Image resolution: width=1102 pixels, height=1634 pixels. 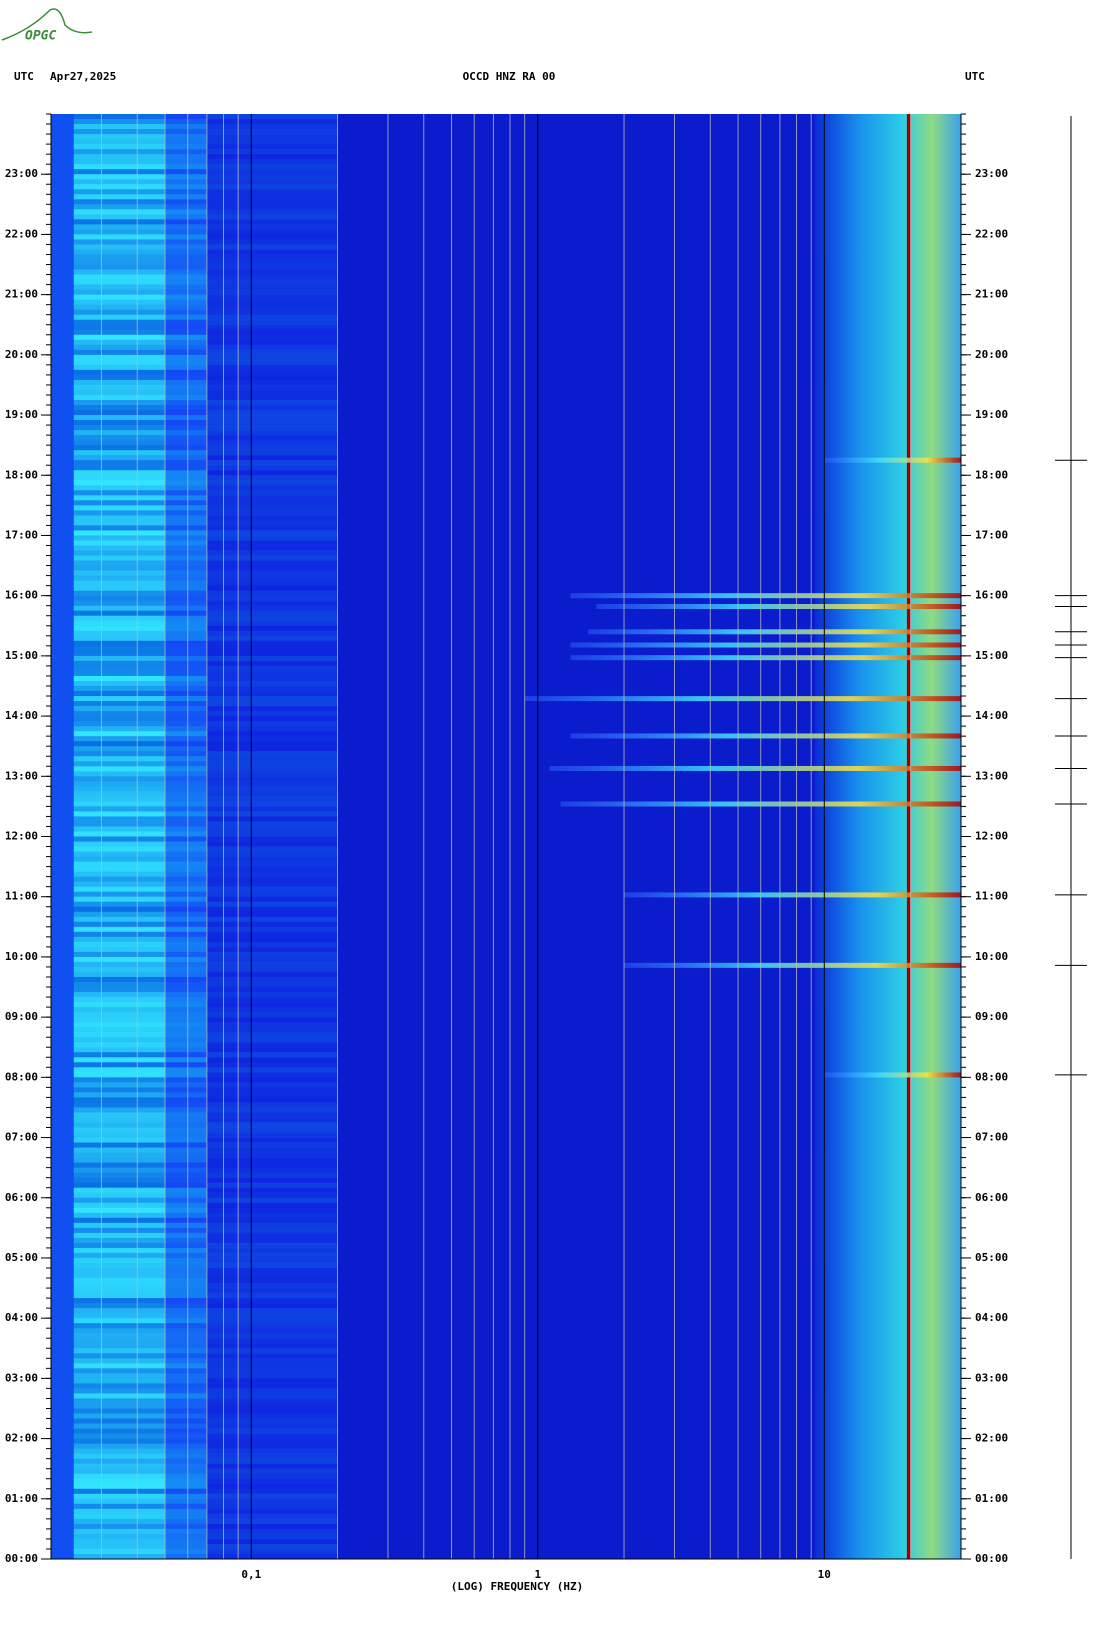 What do you see at coordinates (21, 354) in the screenshot?
I see `y-tick-label: 20:00` at bounding box center [21, 354].